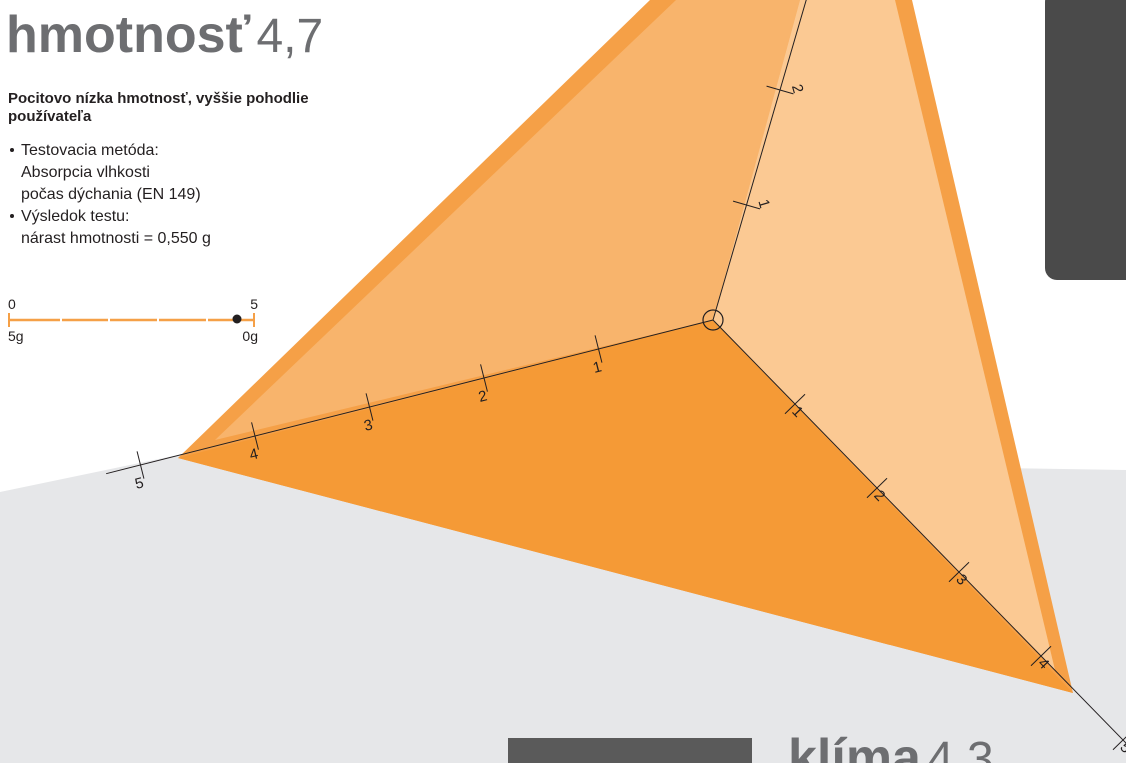  What do you see at coordinates (483, 396) in the screenshot?
I see `axis-tick-label: 2` at bounding box center [483, 396].